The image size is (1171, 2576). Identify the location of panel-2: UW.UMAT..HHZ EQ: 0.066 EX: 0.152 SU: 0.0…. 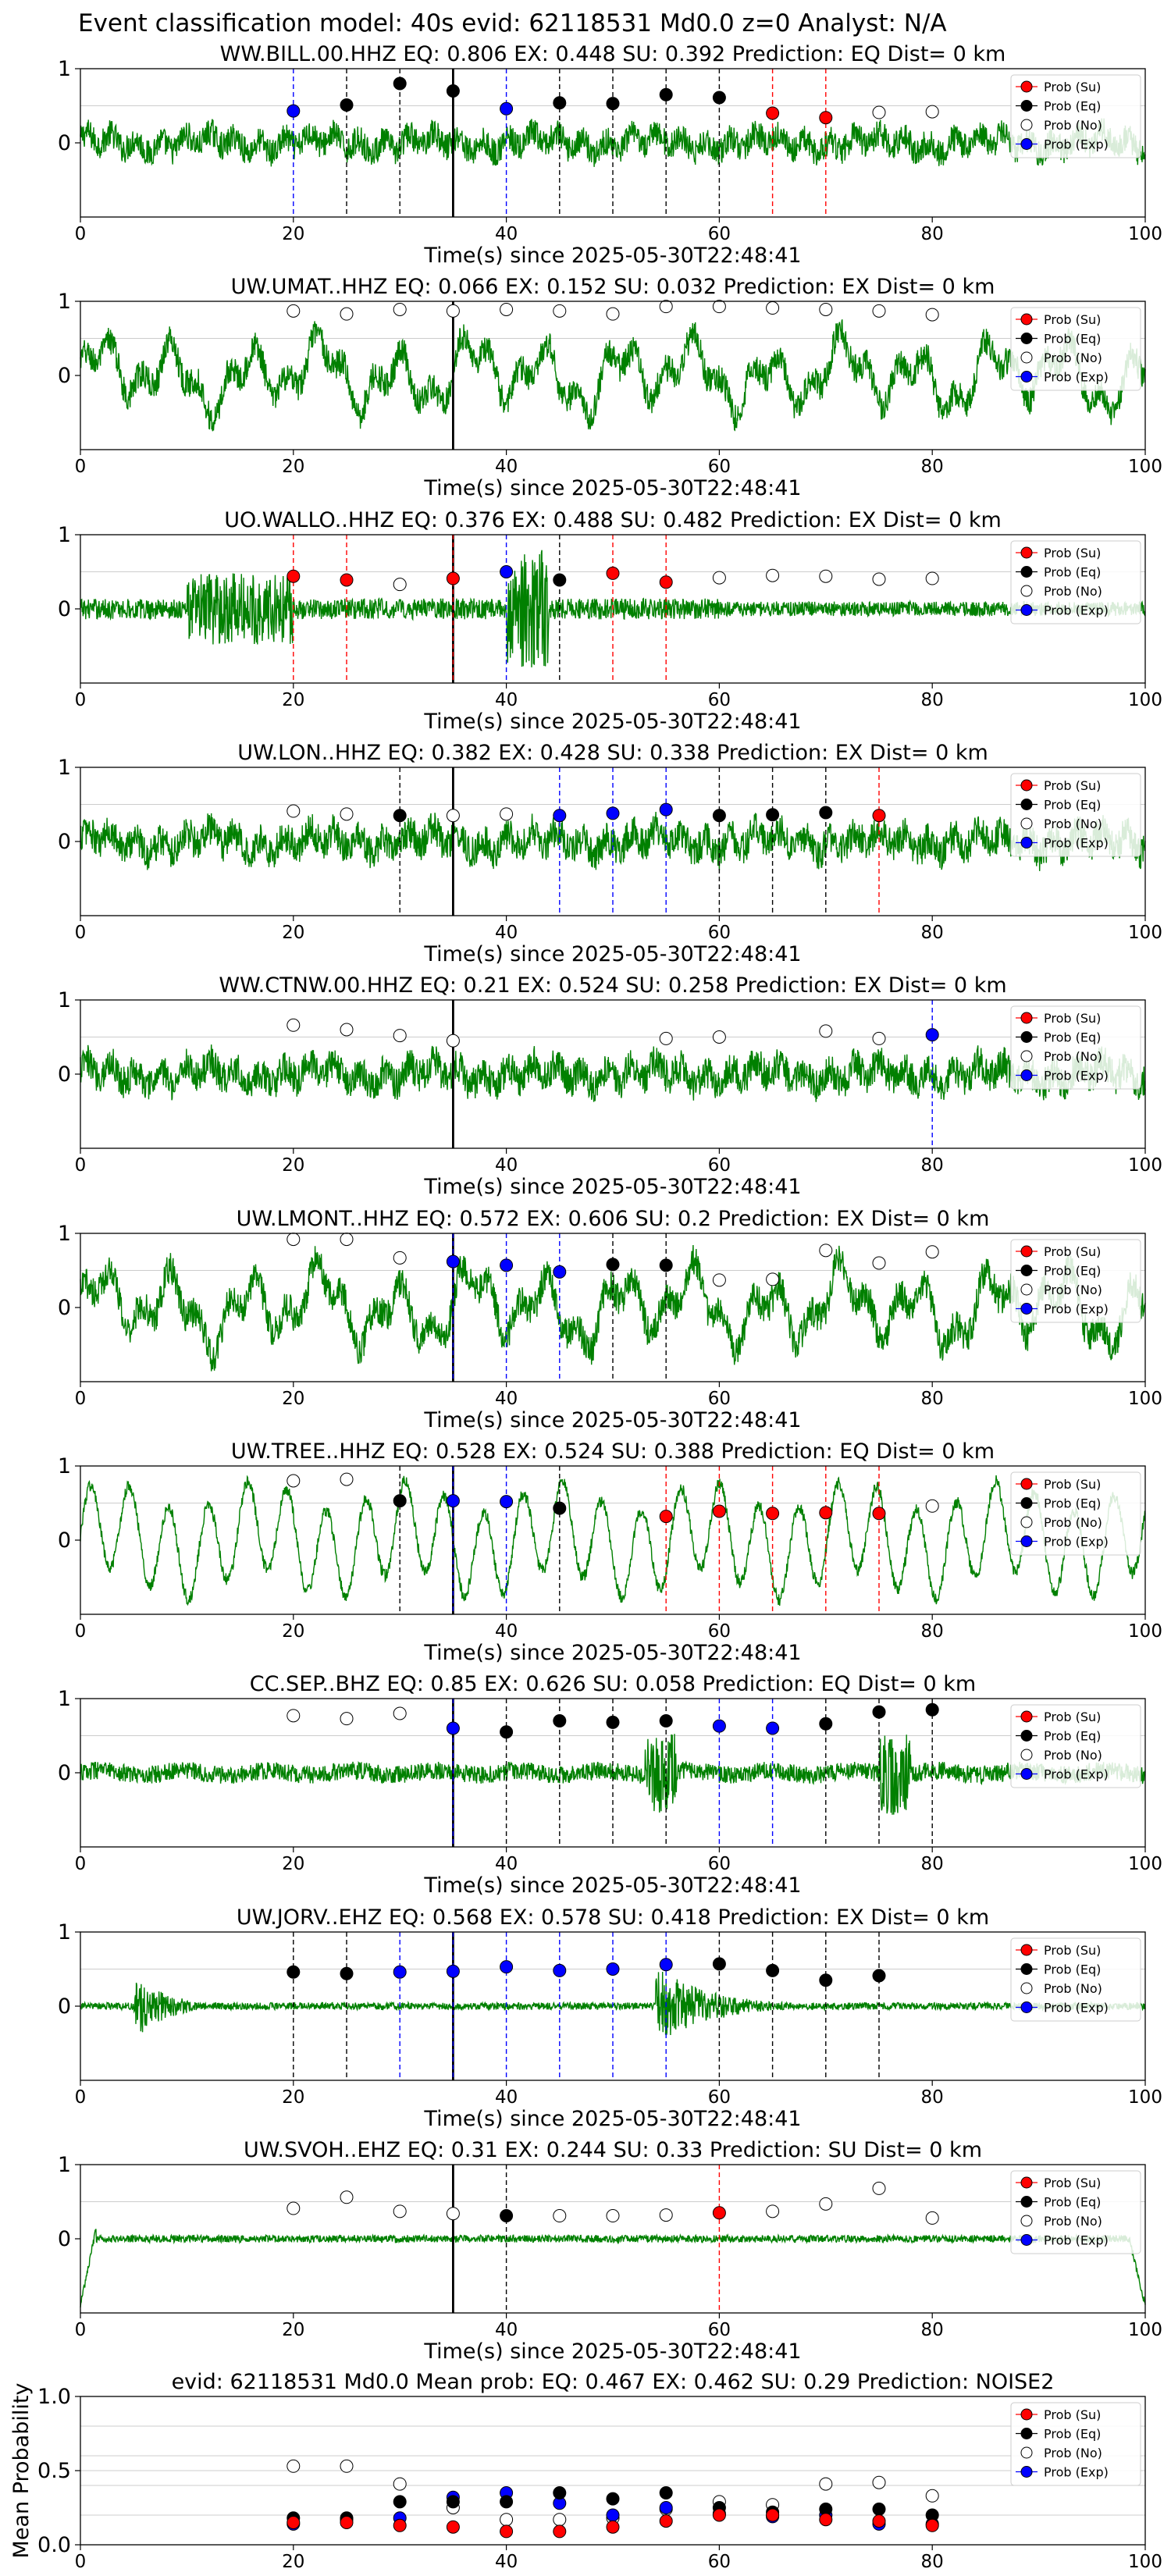
(610, 387).